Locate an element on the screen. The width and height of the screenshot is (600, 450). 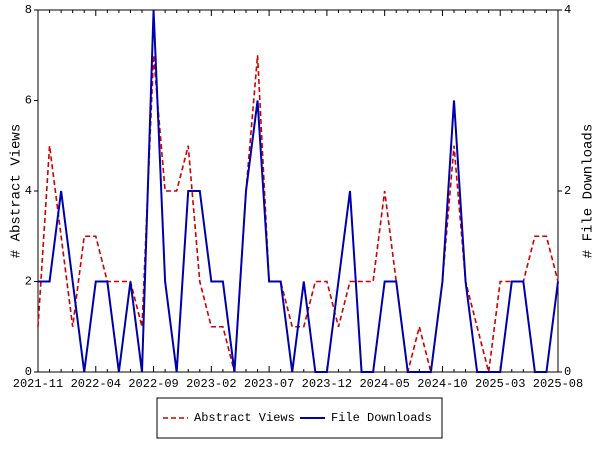
x-tick-label: 2024-10 is located at coordinates (442, 384).